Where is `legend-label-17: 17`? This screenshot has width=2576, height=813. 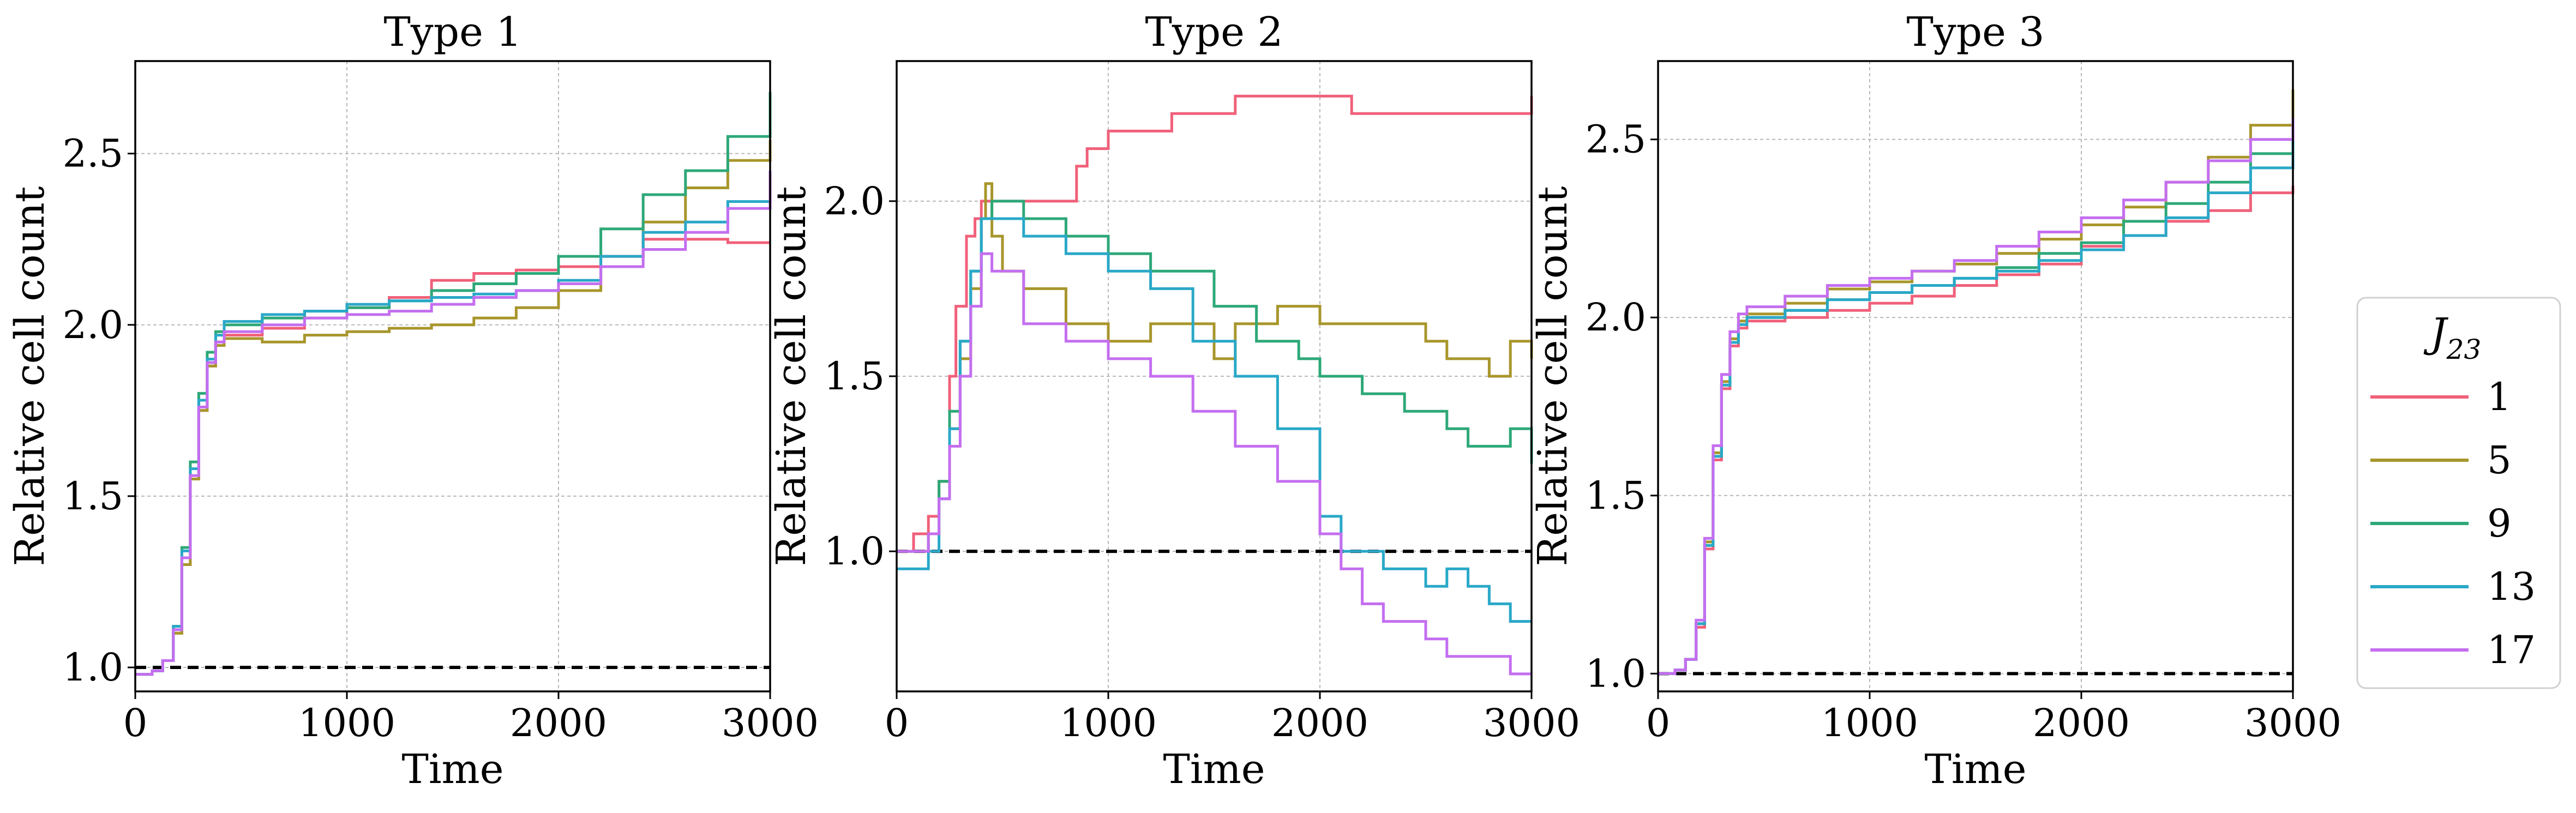
legend-label-17: 17 is located at coordinates (2512, 650).